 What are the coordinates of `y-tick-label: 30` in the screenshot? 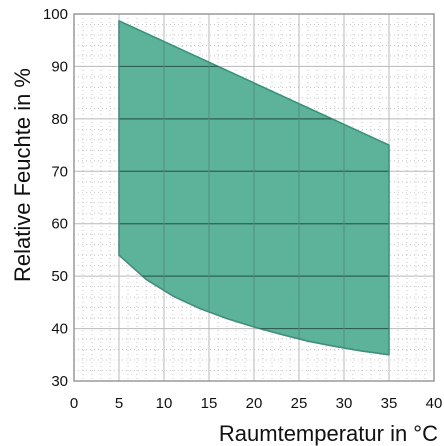 It's located at (59, 381).